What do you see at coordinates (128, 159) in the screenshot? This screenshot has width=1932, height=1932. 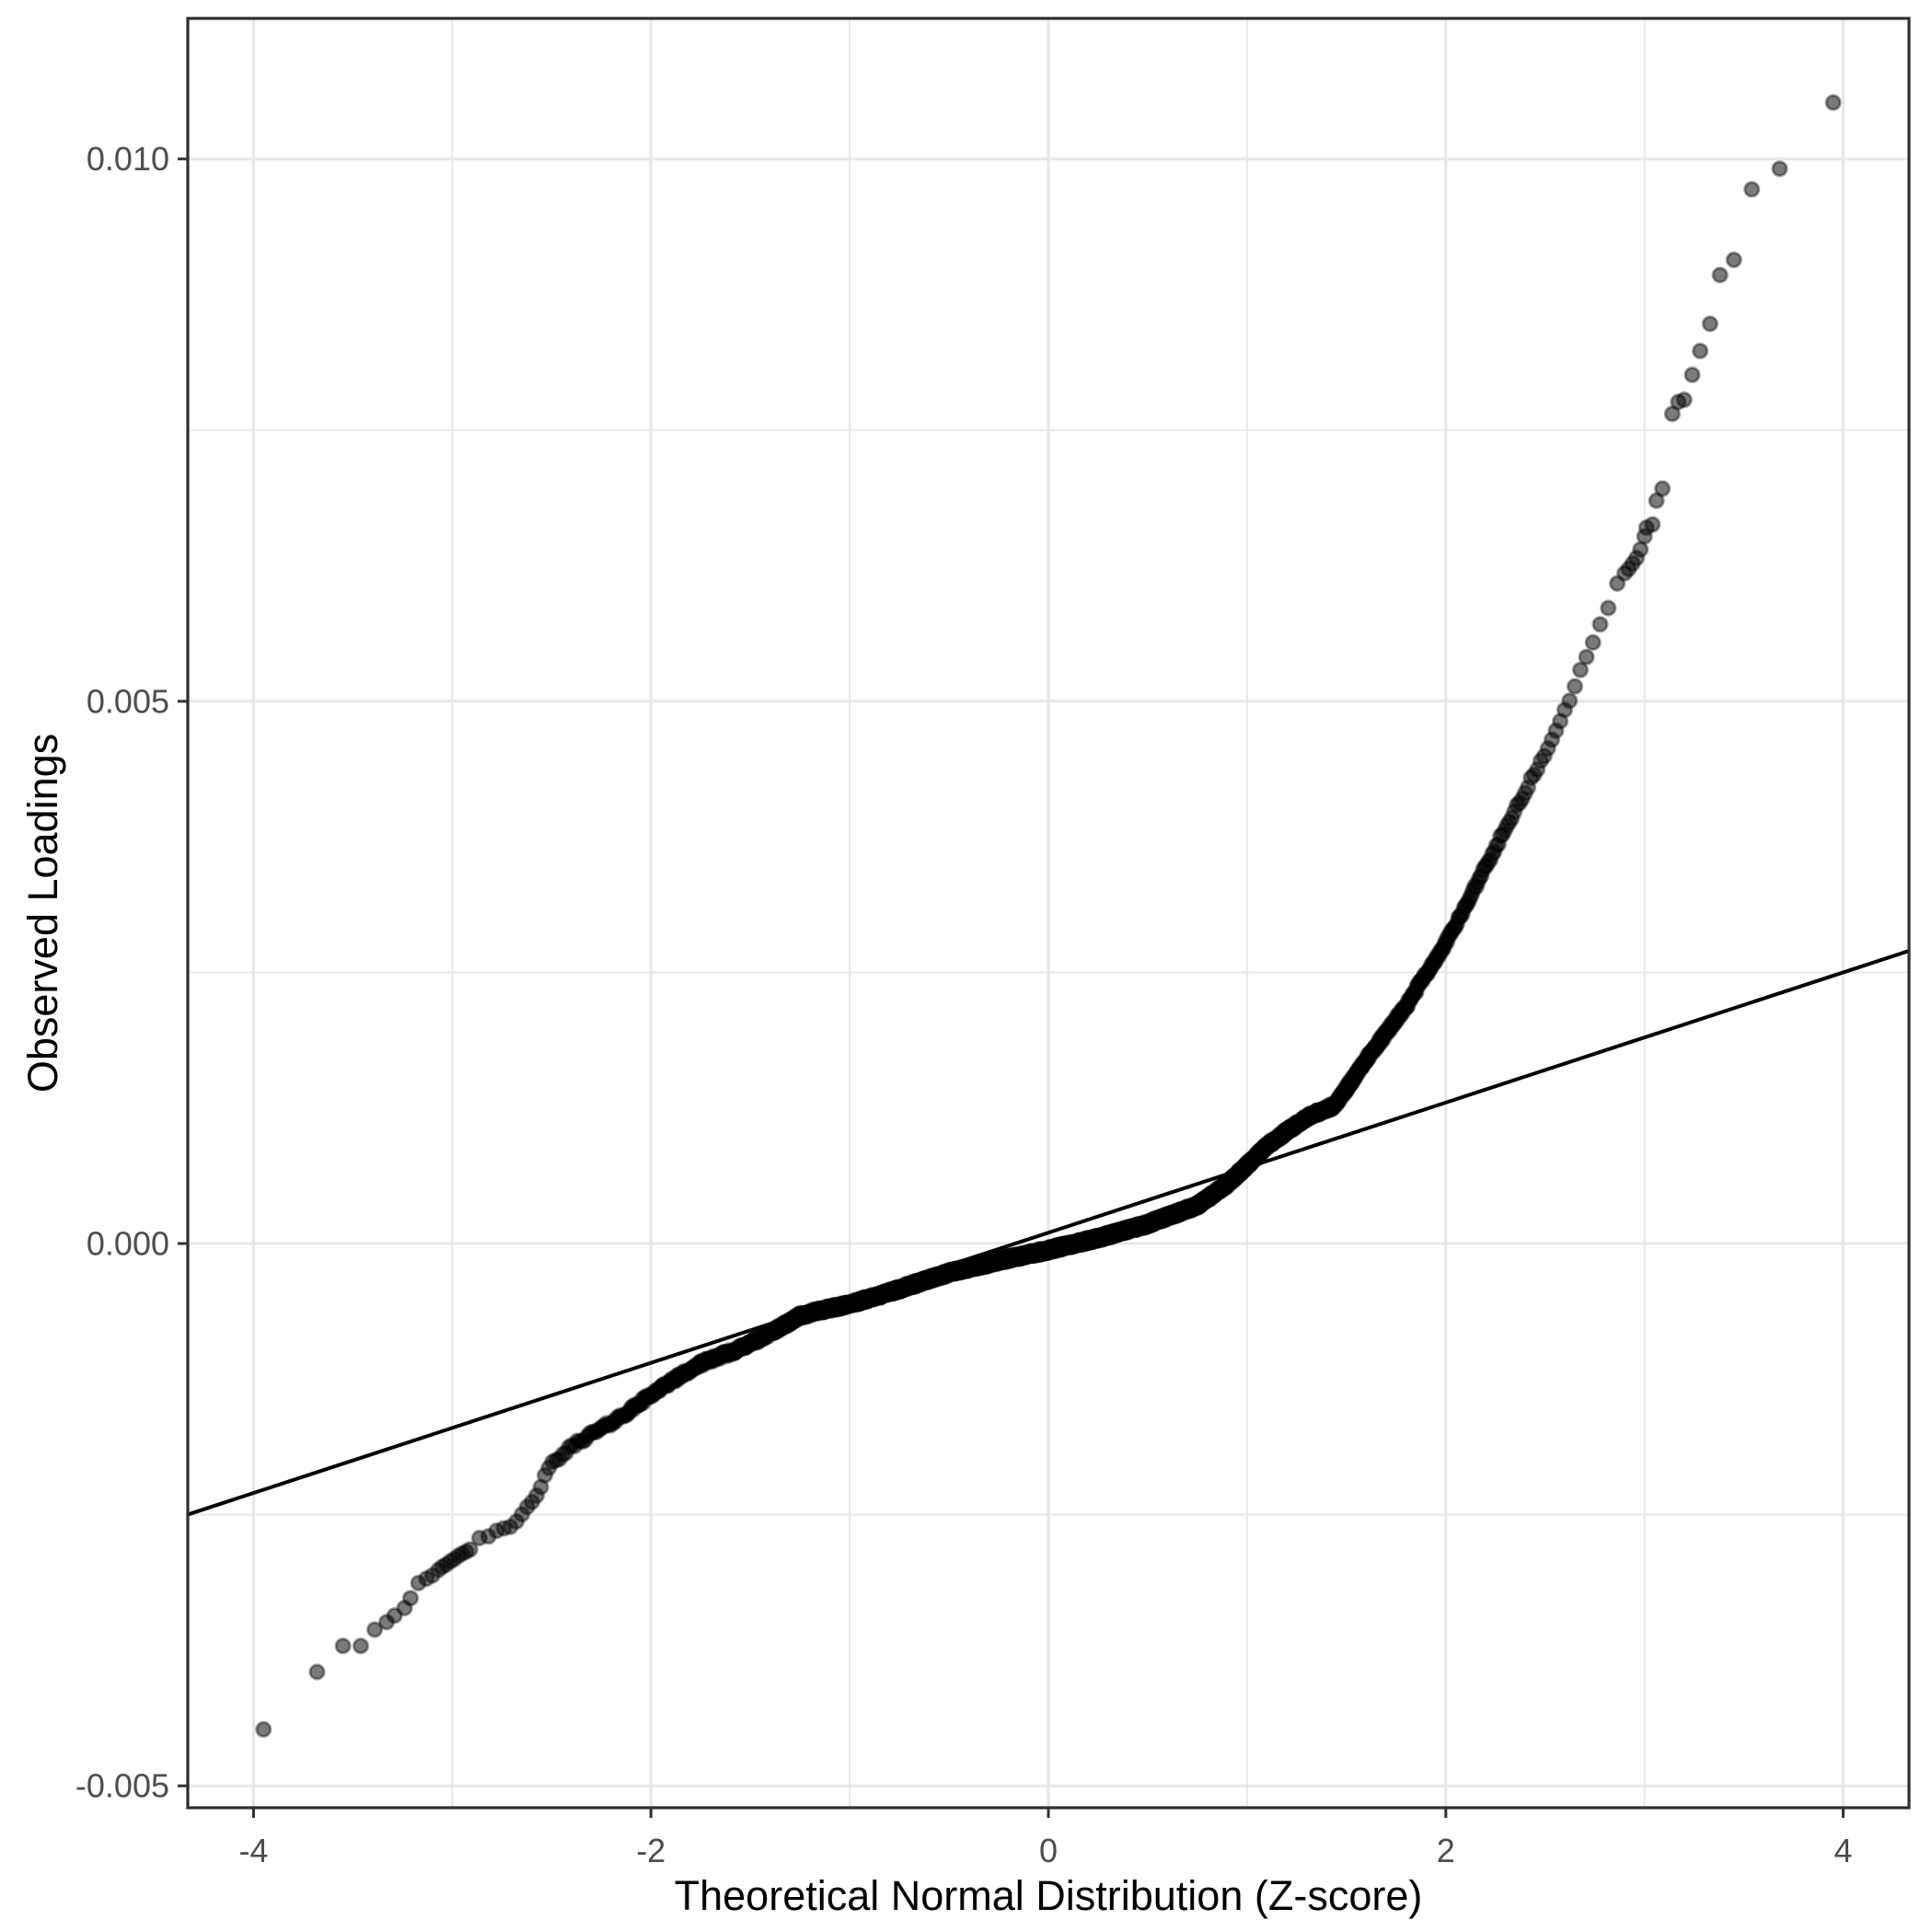 I see `y-tick-label: 0.010` at bounding box center [128, 159].